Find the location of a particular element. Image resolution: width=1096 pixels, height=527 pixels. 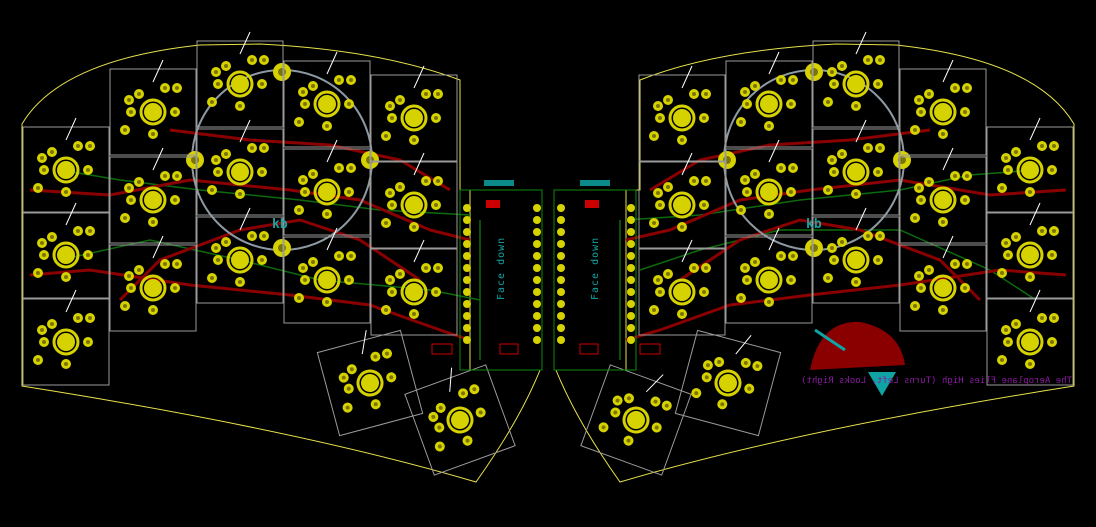

smd-components is located at coordinates (546, 277).